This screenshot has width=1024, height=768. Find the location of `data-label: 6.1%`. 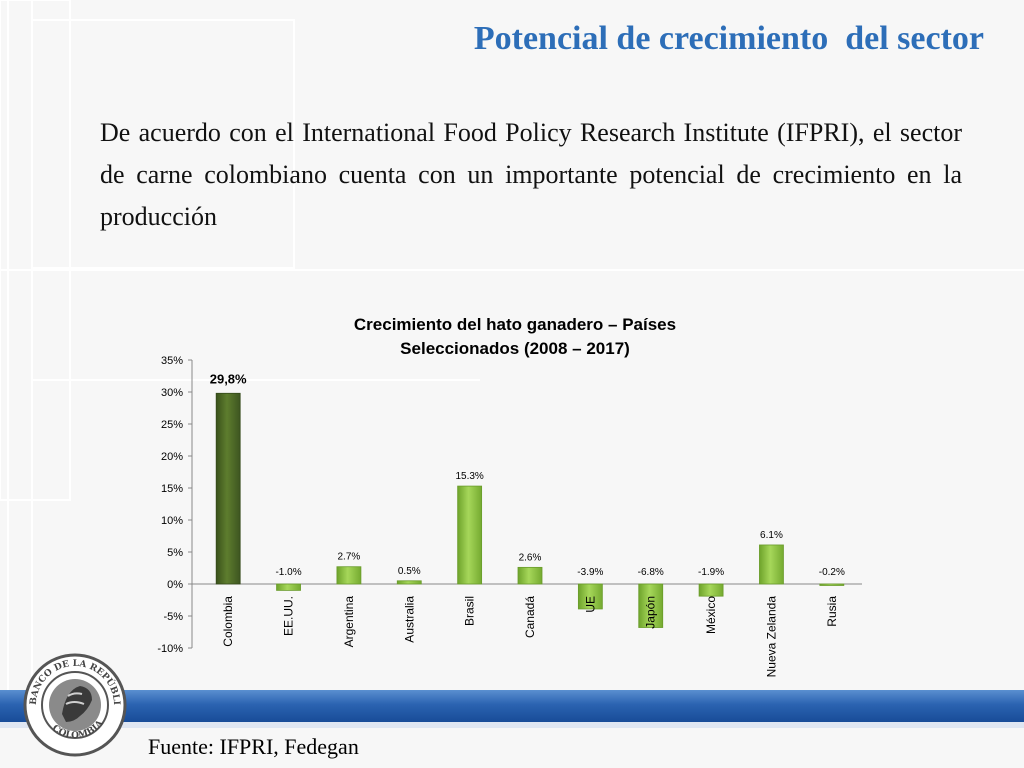

data-label: 6.1% is located at coordinates (771, 535).